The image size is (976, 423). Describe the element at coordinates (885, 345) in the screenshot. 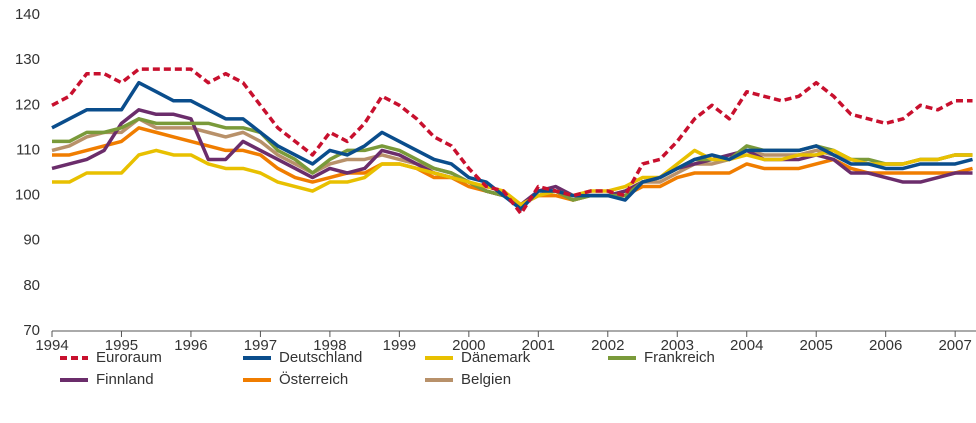

I see `x-tick-label: 2006` at that location.